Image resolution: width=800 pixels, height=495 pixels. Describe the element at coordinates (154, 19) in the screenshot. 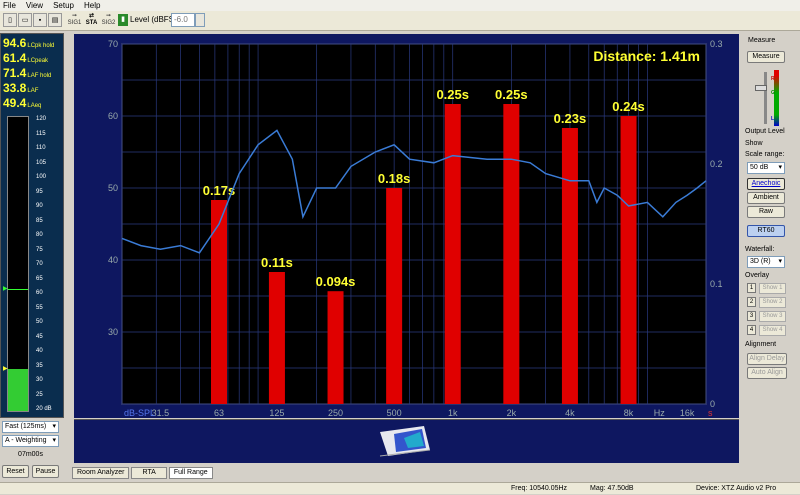

I see `level-label: Level (dBFS):` at that location.